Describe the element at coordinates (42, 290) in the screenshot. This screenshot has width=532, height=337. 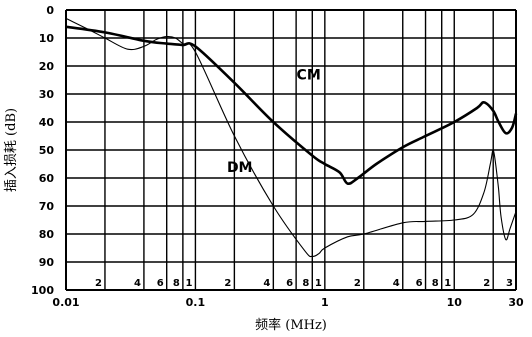
I see `y-tick-label: 100` at that location.